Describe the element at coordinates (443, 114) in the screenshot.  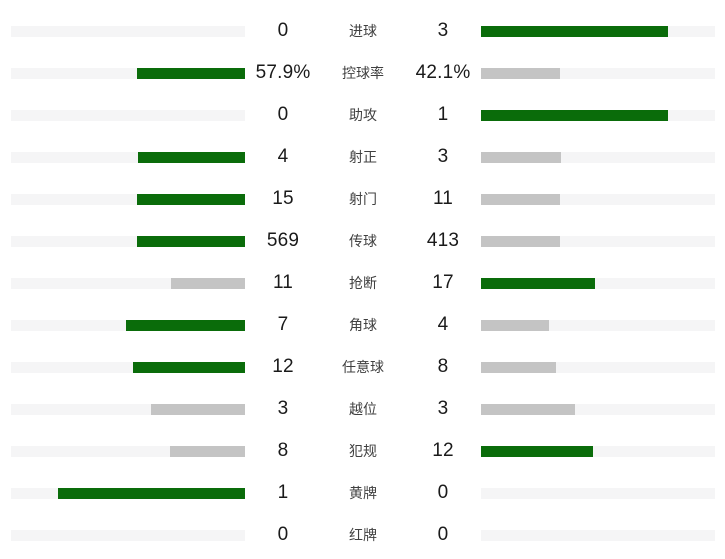
I see `away-value: 1` at that location.